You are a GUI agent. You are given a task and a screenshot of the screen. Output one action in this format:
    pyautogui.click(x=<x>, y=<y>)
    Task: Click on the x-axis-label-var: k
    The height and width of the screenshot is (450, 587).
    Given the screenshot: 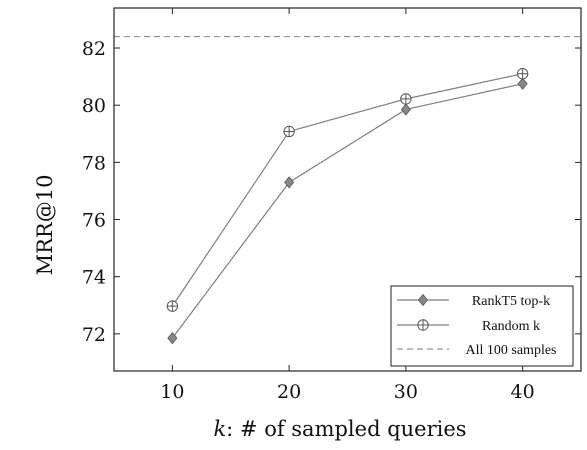 What is the action you would take?
    pyautogui.click(x=219, y=429)
    